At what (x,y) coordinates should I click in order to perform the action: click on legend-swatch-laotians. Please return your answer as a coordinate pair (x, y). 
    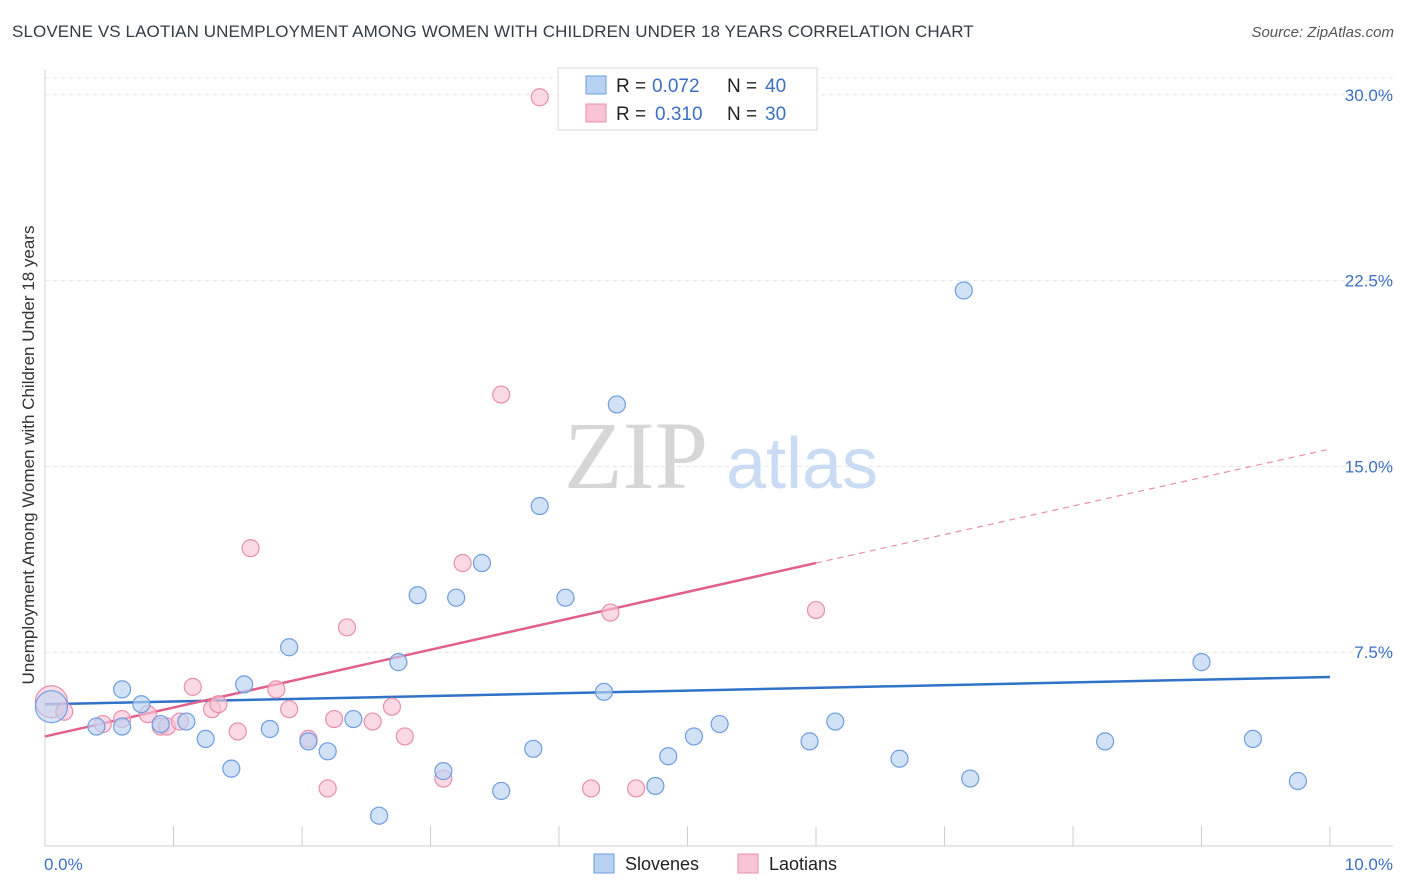
    Looking at the image, I should click on (596, 113).